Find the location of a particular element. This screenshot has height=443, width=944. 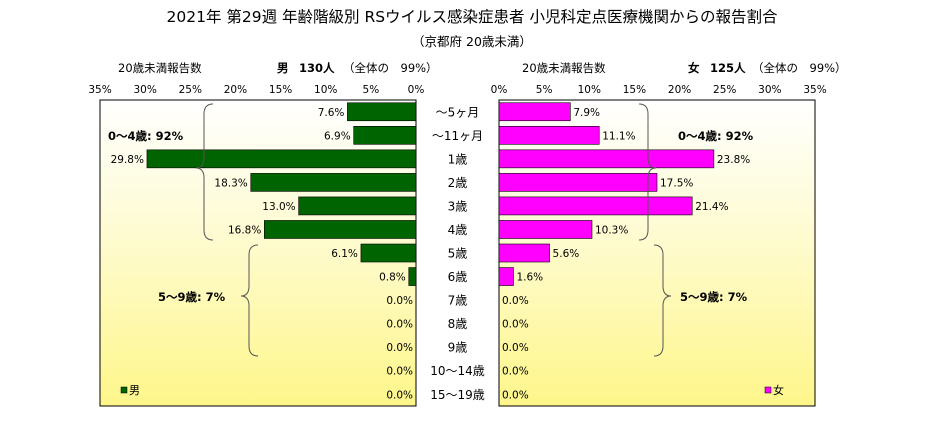

category-label: 2歳 is located at coordinates (458, 183).